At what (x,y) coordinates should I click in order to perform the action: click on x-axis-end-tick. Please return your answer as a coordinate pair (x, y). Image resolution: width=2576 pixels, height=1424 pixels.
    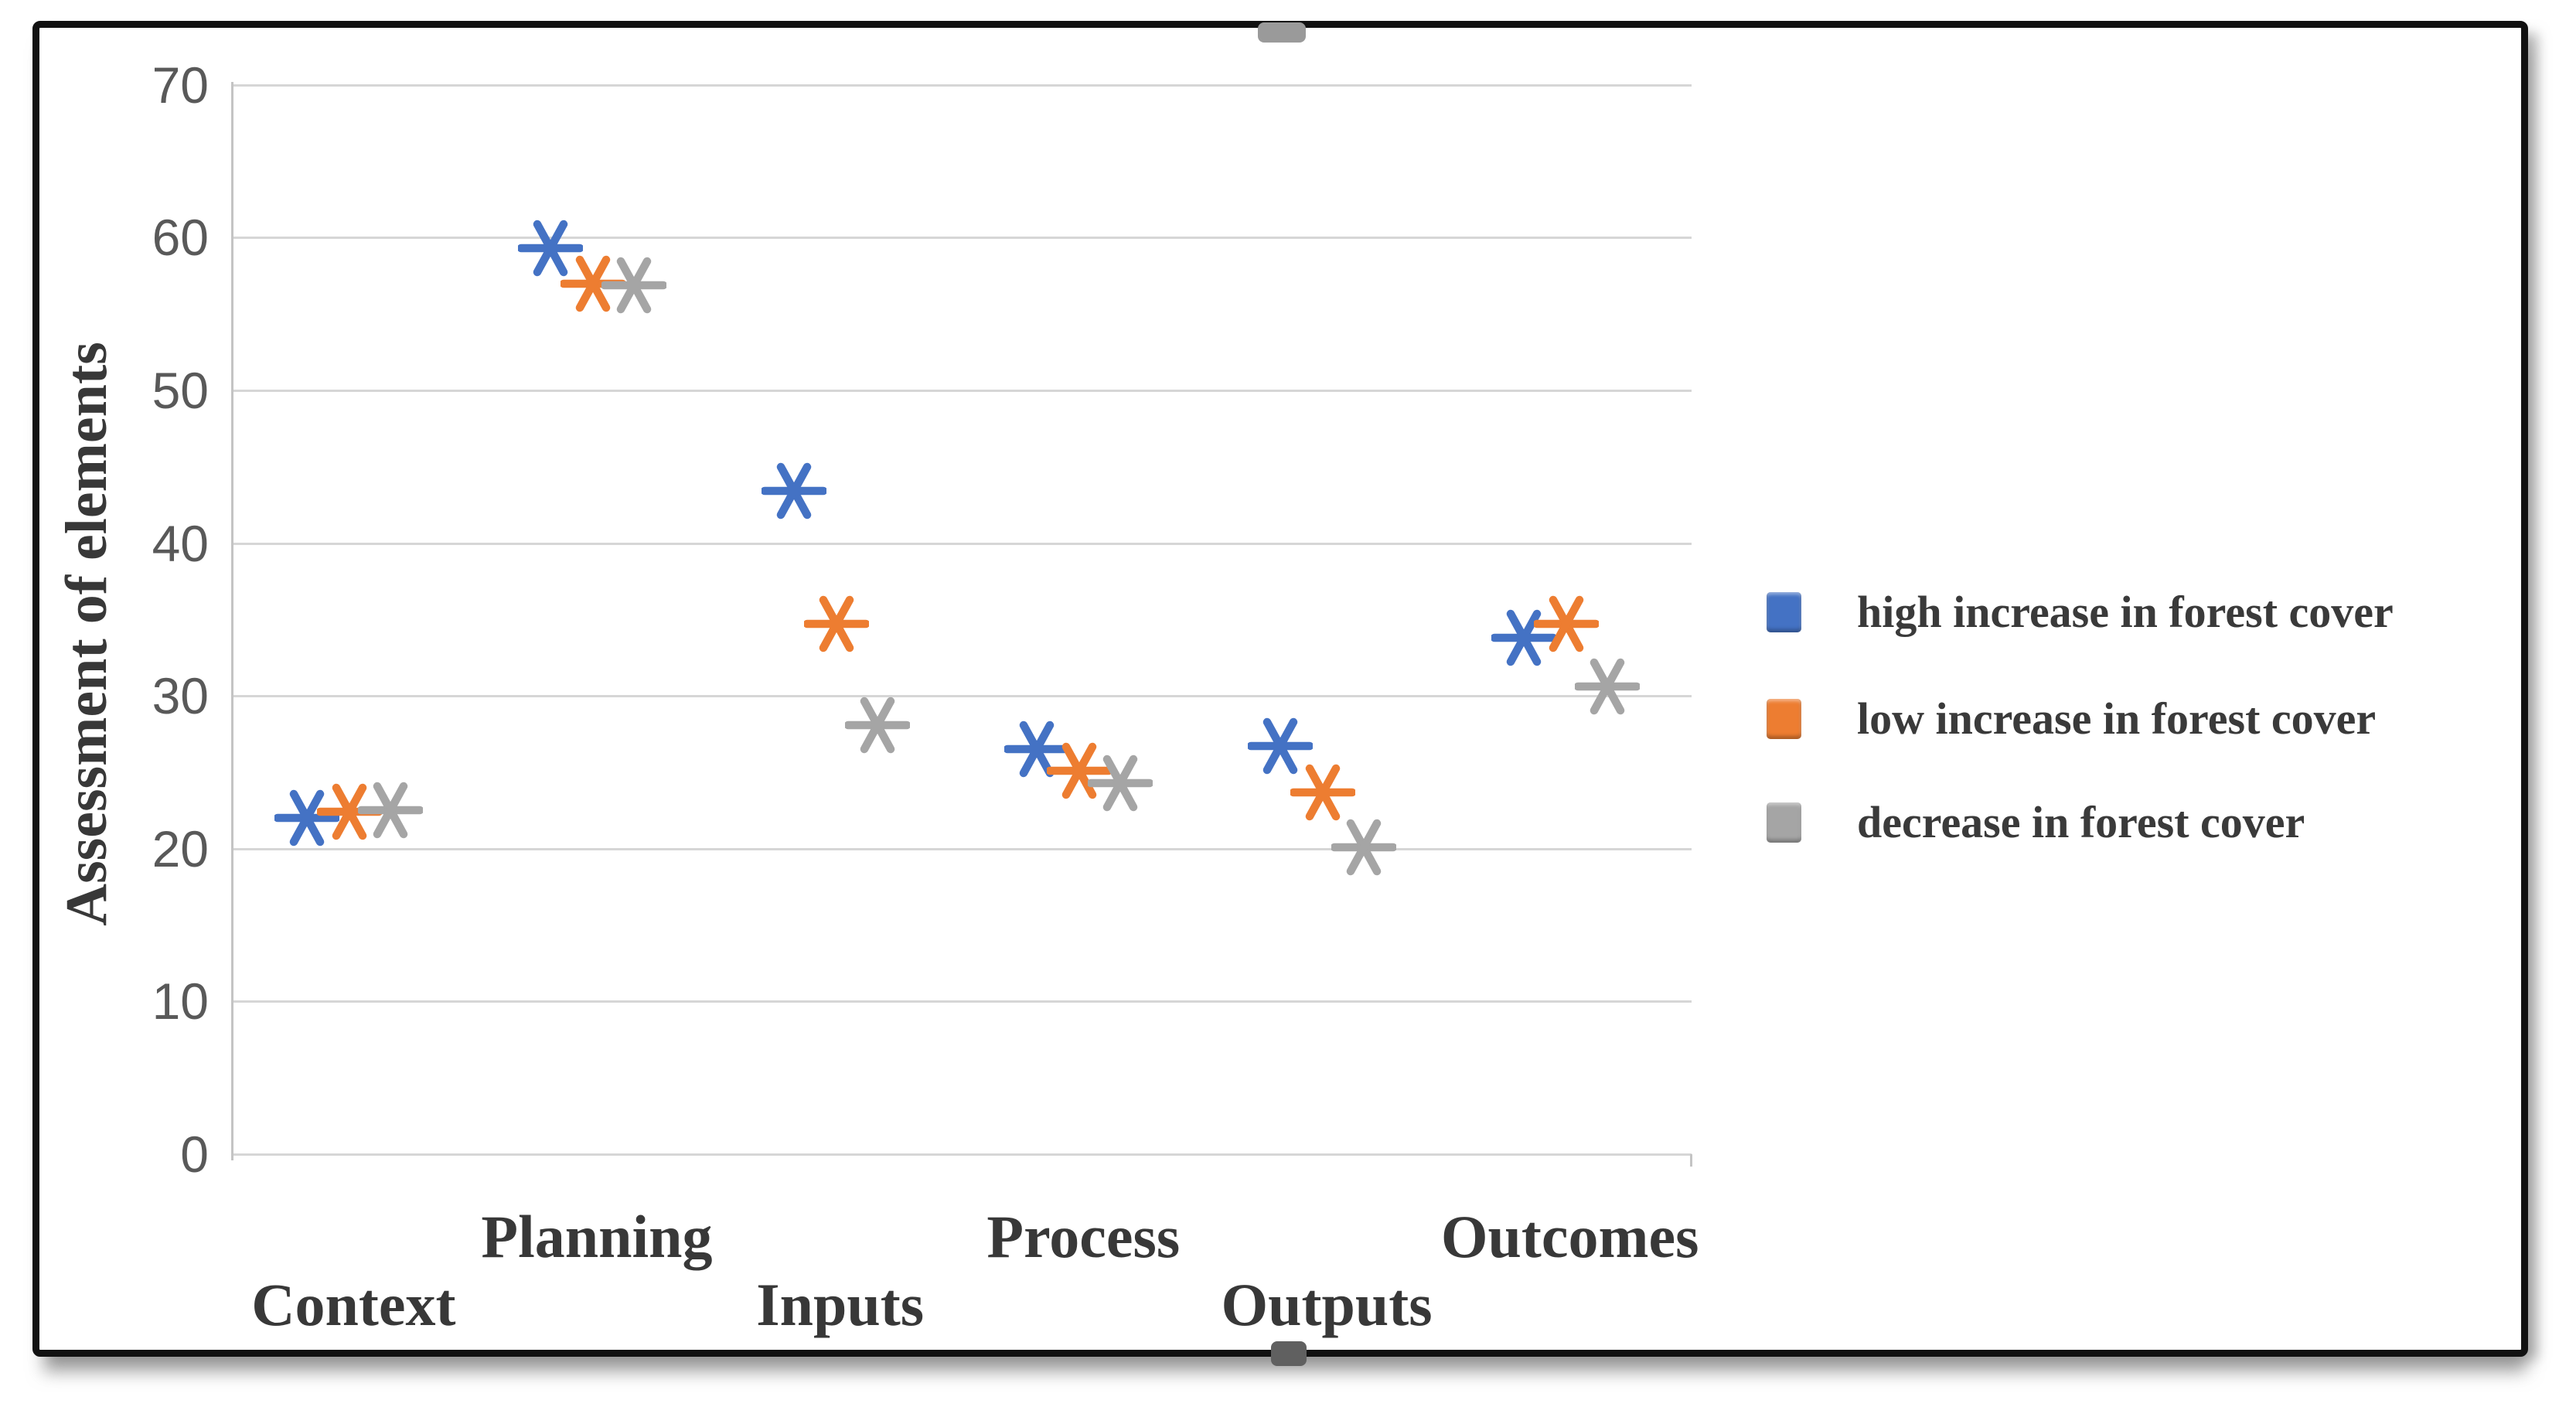
    Looking at the image, I should click on (1691, 1160).